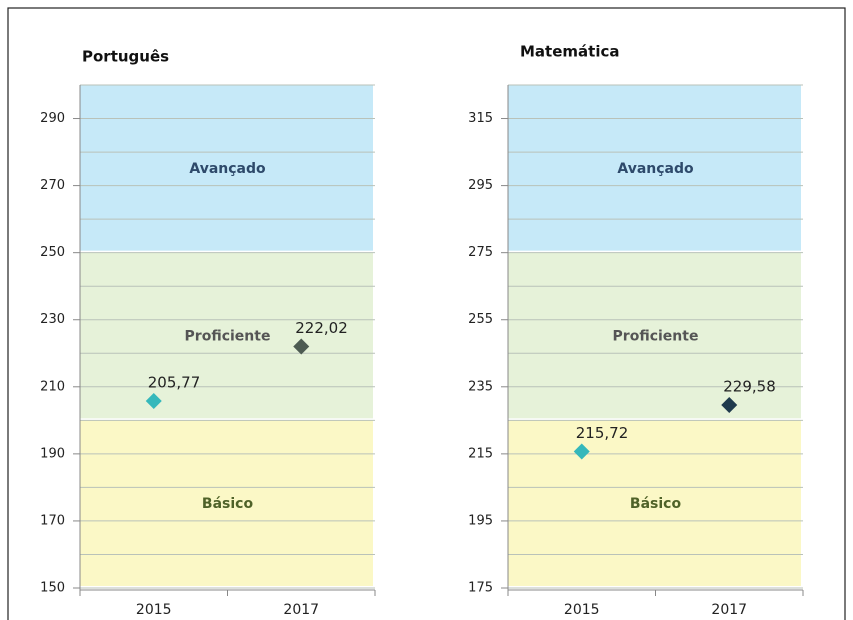 This screenshot has width=853, height=620. I want to click on y-tick-label: 170, so click(52, 520).